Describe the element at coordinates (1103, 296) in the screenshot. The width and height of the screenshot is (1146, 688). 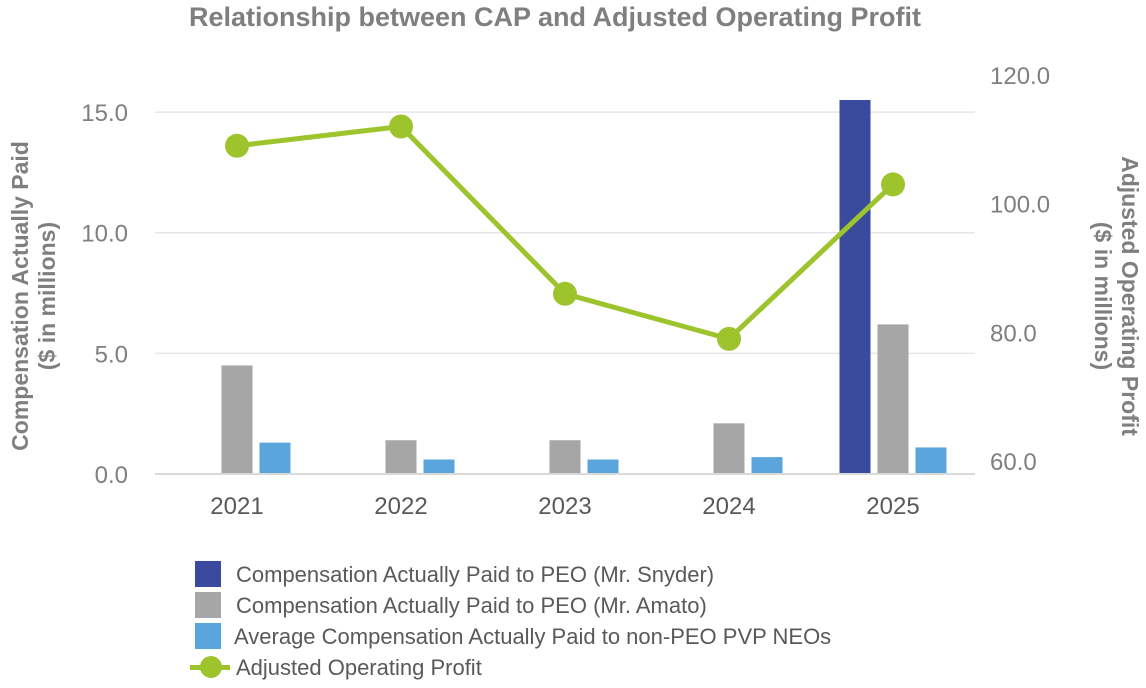
I see `right-axis-title-line2: ($ in millions)` at that location.